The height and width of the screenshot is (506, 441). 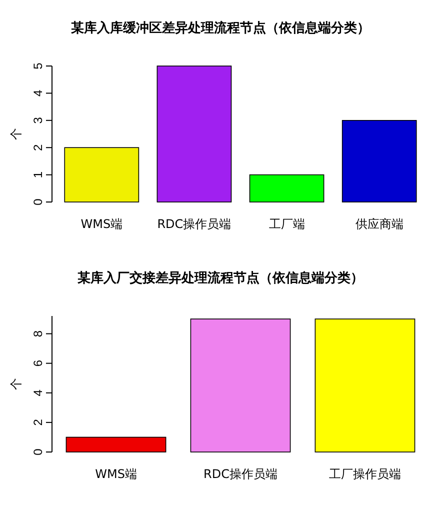 I want to click on y-tick-label: 3, so click(x=38, y=120).